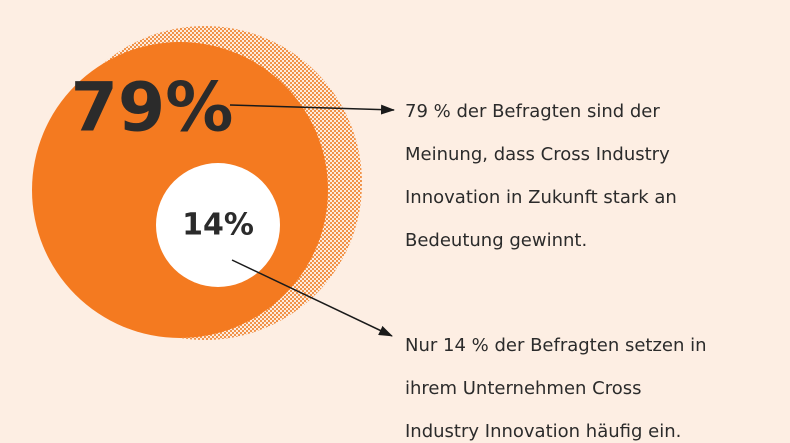 This screenshot has height=443, width=790. Describe the element at coordinates (523, 388) in the screenshot. I see `caption-line: ihrem Unternehmen Cross` at that location.